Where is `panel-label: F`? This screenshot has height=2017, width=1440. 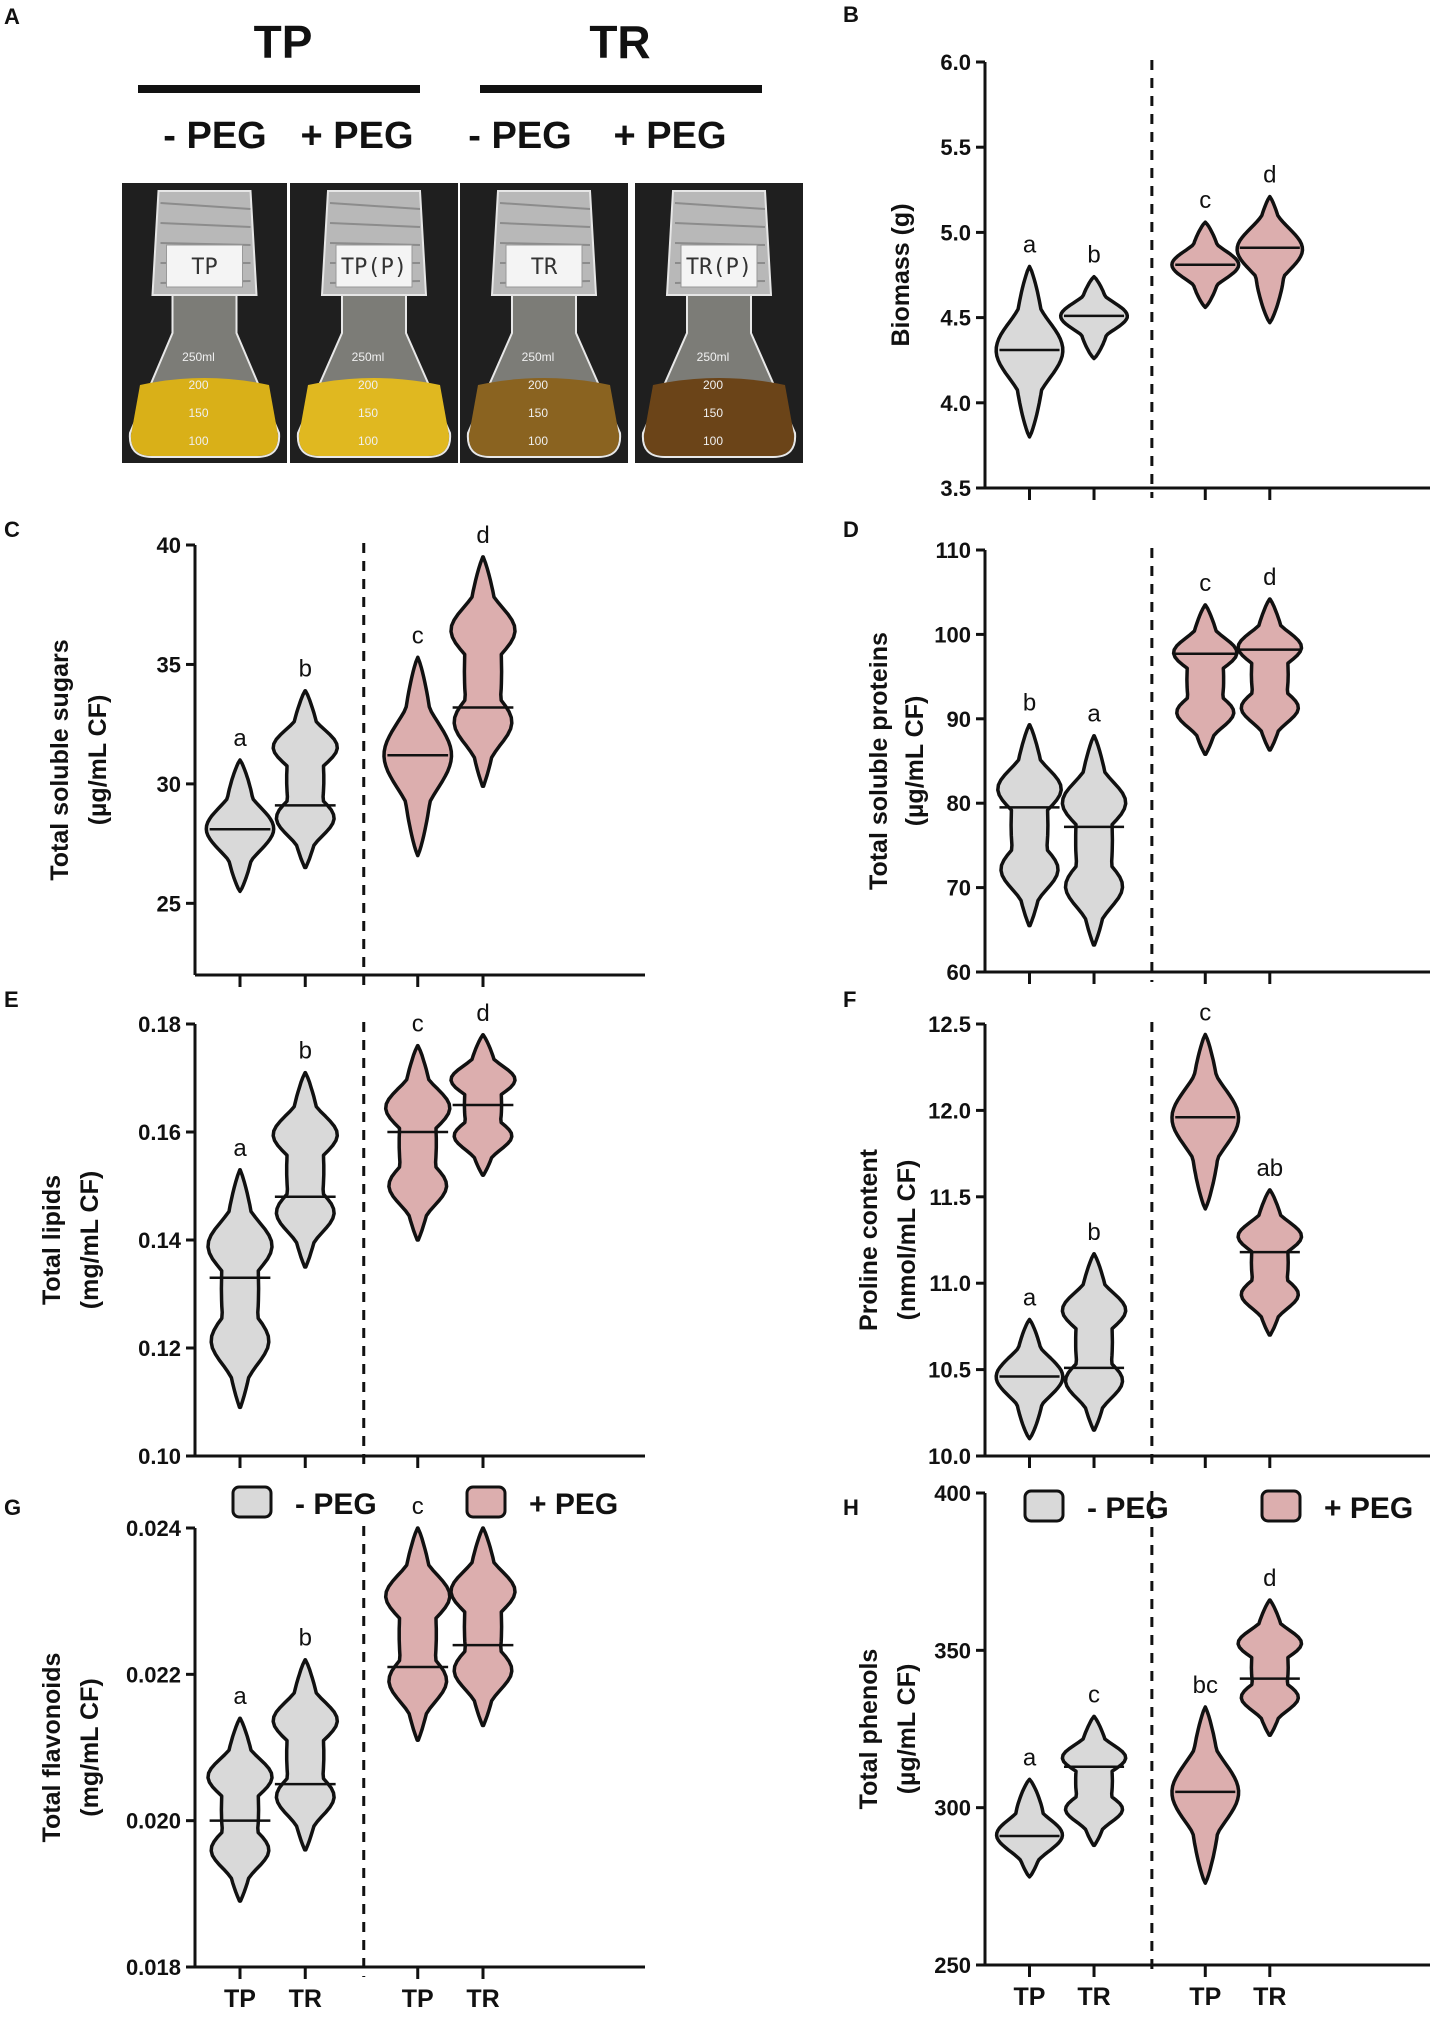 panel-label: F is located at coordinates (849, 999).